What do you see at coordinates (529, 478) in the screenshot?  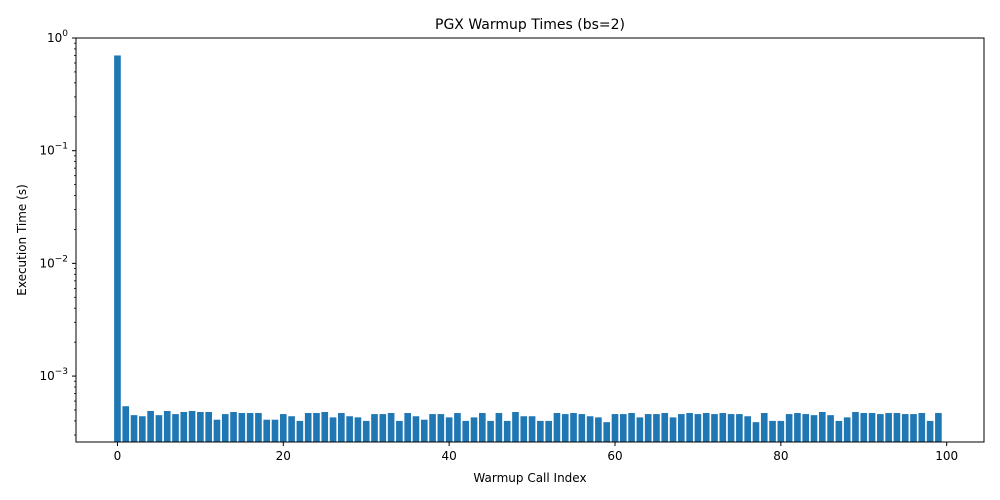 I see `x-axis-label: Warmup Call Index` at bounding box center [529, 478].